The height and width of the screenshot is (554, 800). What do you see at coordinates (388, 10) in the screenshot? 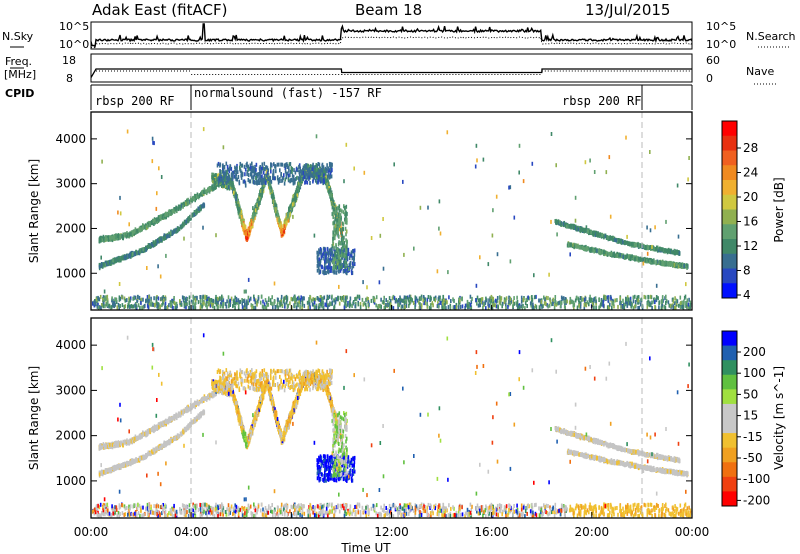
I see `beam-title: Beam 18` at bounding box center [388, 10].